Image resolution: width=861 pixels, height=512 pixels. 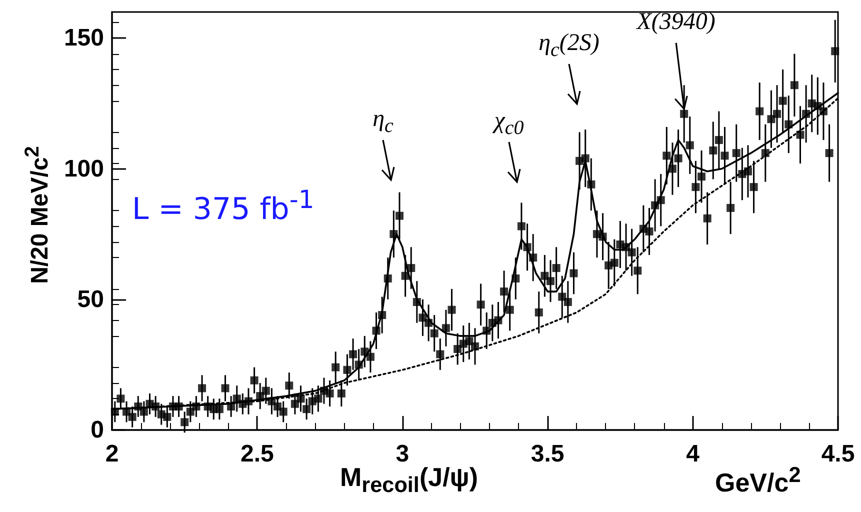 I want to click on annotation: X(3940), so click(x=676, y=22).